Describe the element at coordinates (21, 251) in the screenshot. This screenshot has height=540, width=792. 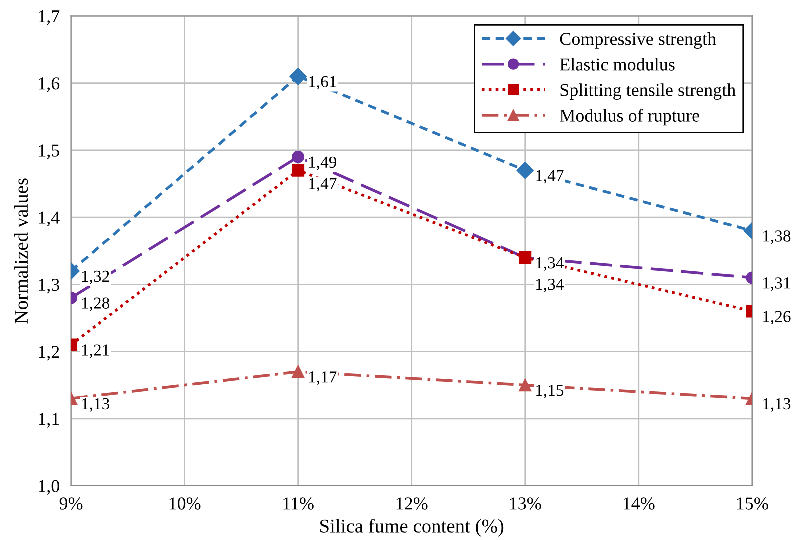
I see `y-axis-title: Normalized values` at that location.